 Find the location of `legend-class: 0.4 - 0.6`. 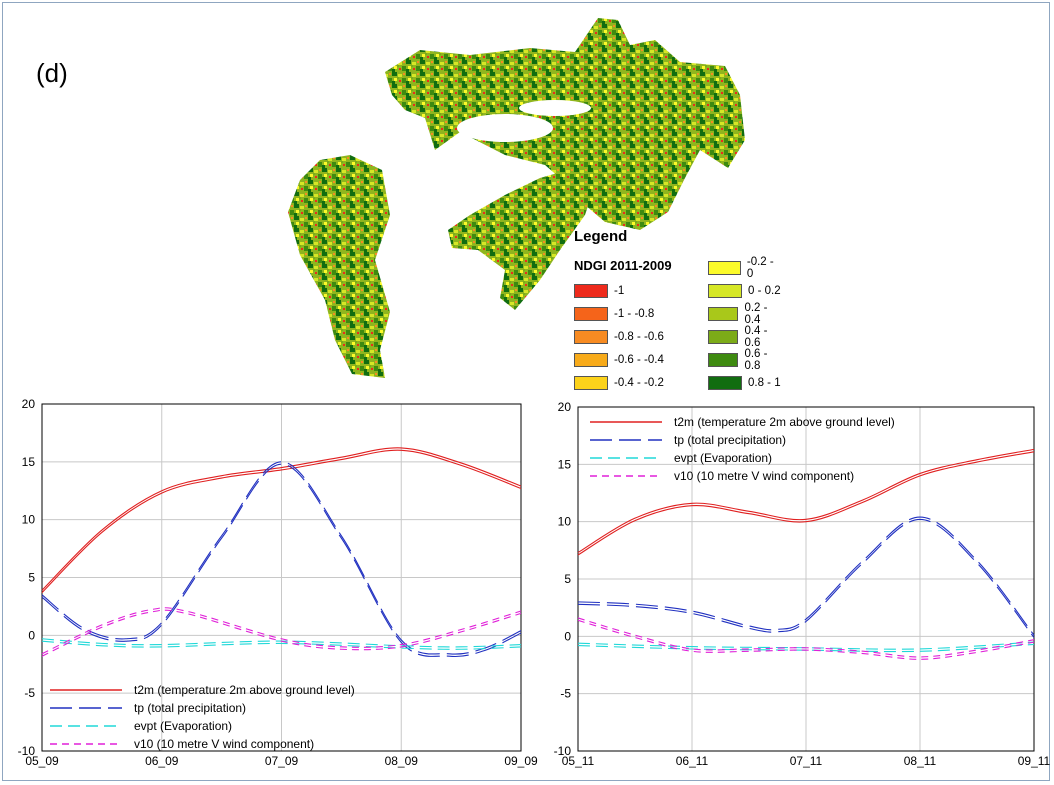

legend-class: 0.4 - 0.6 is located at coordinates (745, 337).